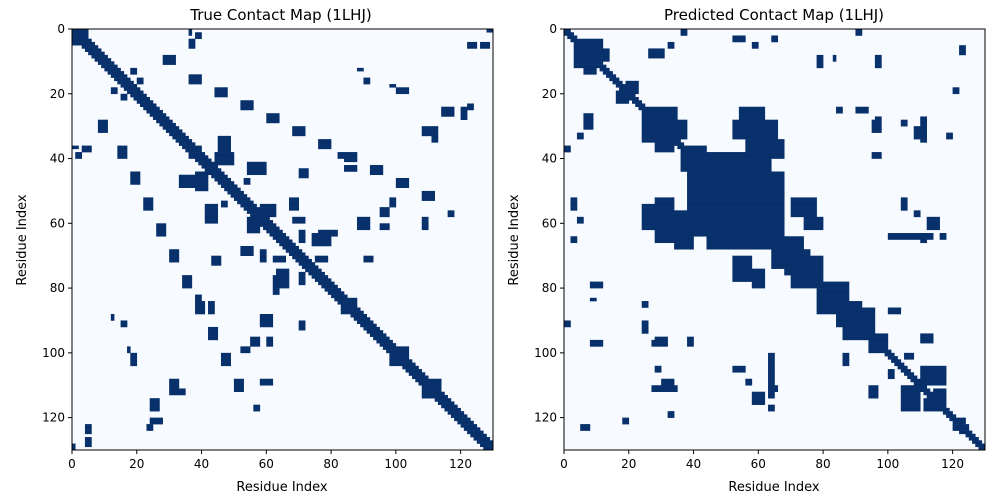 This screenshot has width=1000, height=500. Describe the element at coordinates (628, 464) in the screenshot. I see `x-tick-label: 20` at that location.